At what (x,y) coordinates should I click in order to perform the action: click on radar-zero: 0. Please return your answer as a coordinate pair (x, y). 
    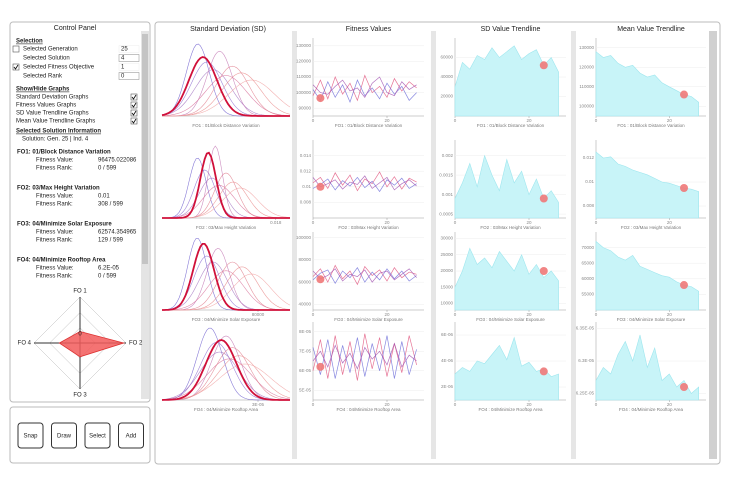
    Looking at the image, I should click on (80, 335).